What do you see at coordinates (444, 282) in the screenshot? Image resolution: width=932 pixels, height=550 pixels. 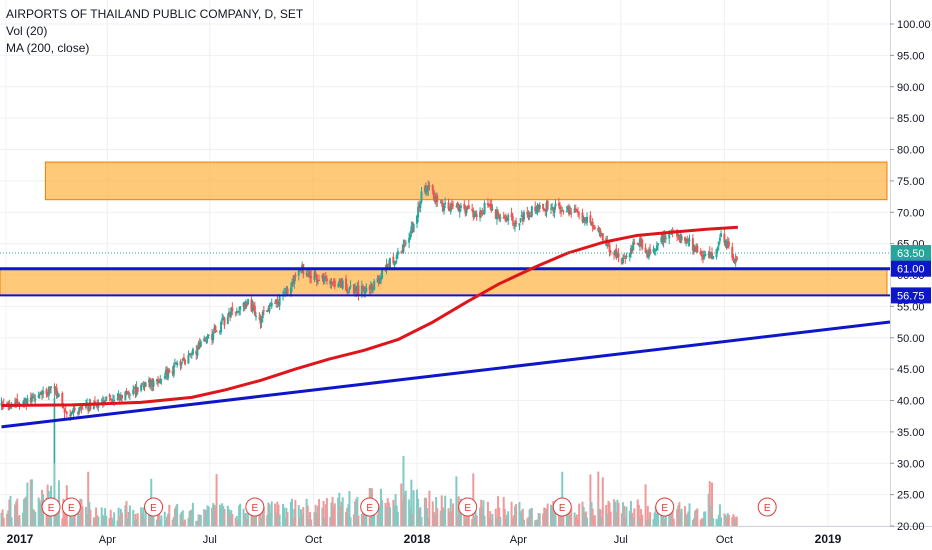 I see `support-zone` at bounding box center [444, 282].